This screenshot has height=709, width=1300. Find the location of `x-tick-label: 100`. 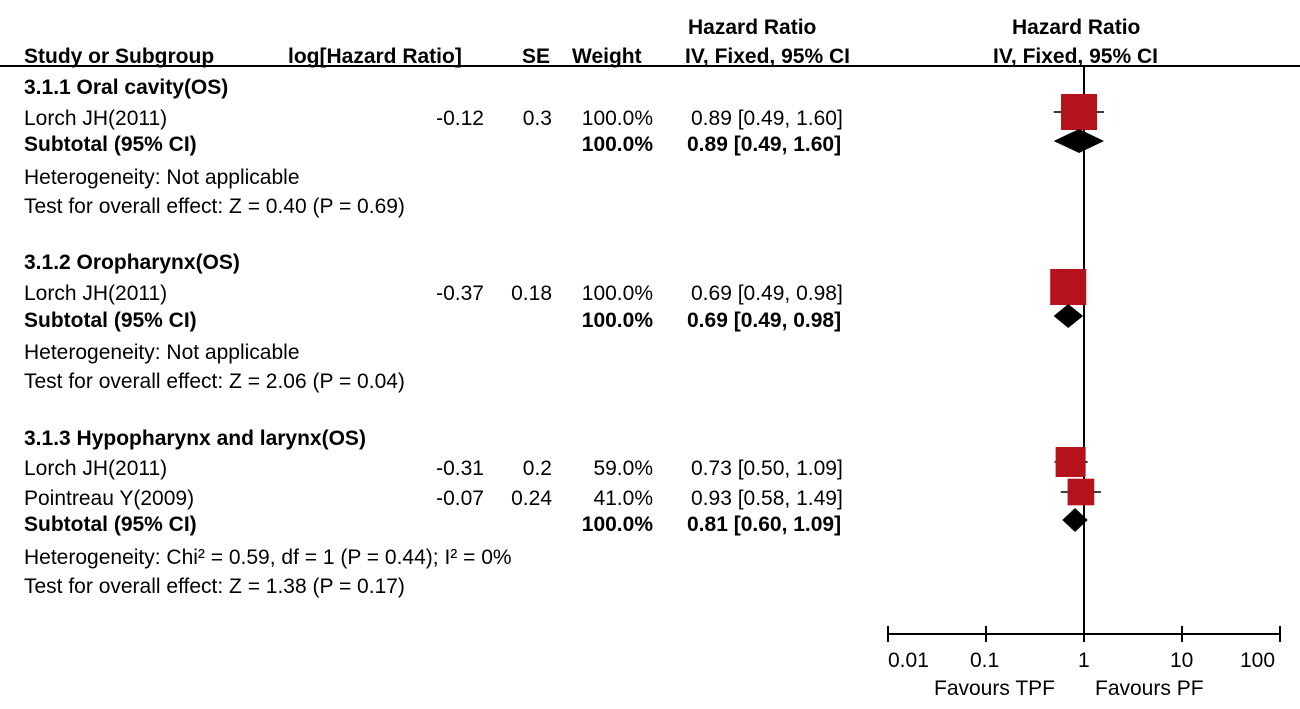

x-tick-label: 100 is located at coordinates (1258, 660).